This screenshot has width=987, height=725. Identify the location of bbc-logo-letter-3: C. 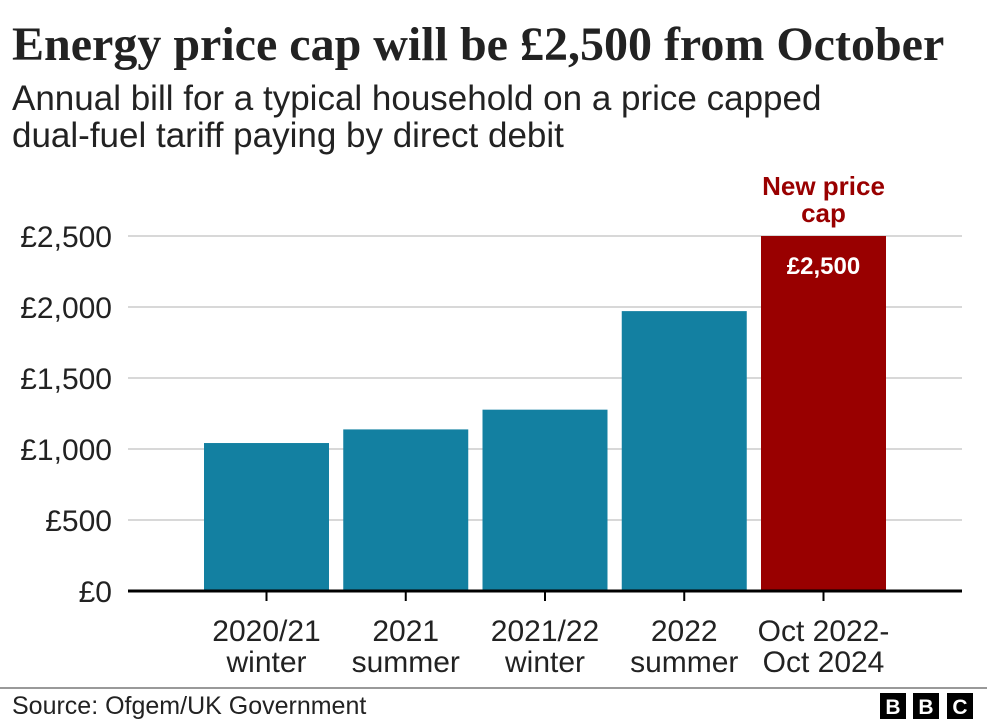
(959, 707).